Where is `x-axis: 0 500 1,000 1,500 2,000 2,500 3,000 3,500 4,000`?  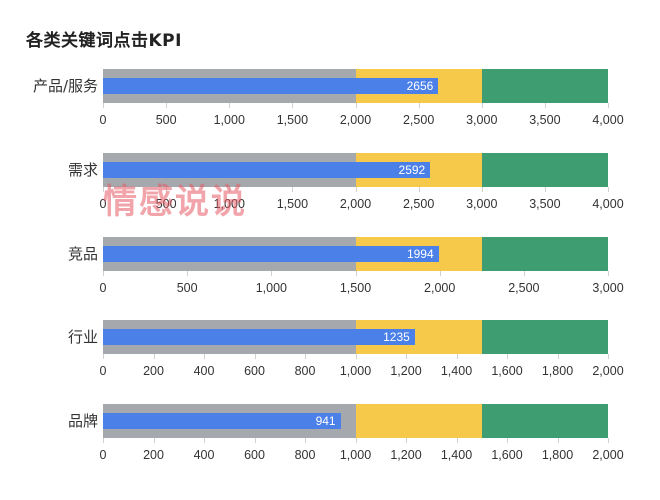
x-axis: 0 500 1,000 1,500 2,000 2,500 3,000 3,500 4,000 is located at coordinates (361, 118).